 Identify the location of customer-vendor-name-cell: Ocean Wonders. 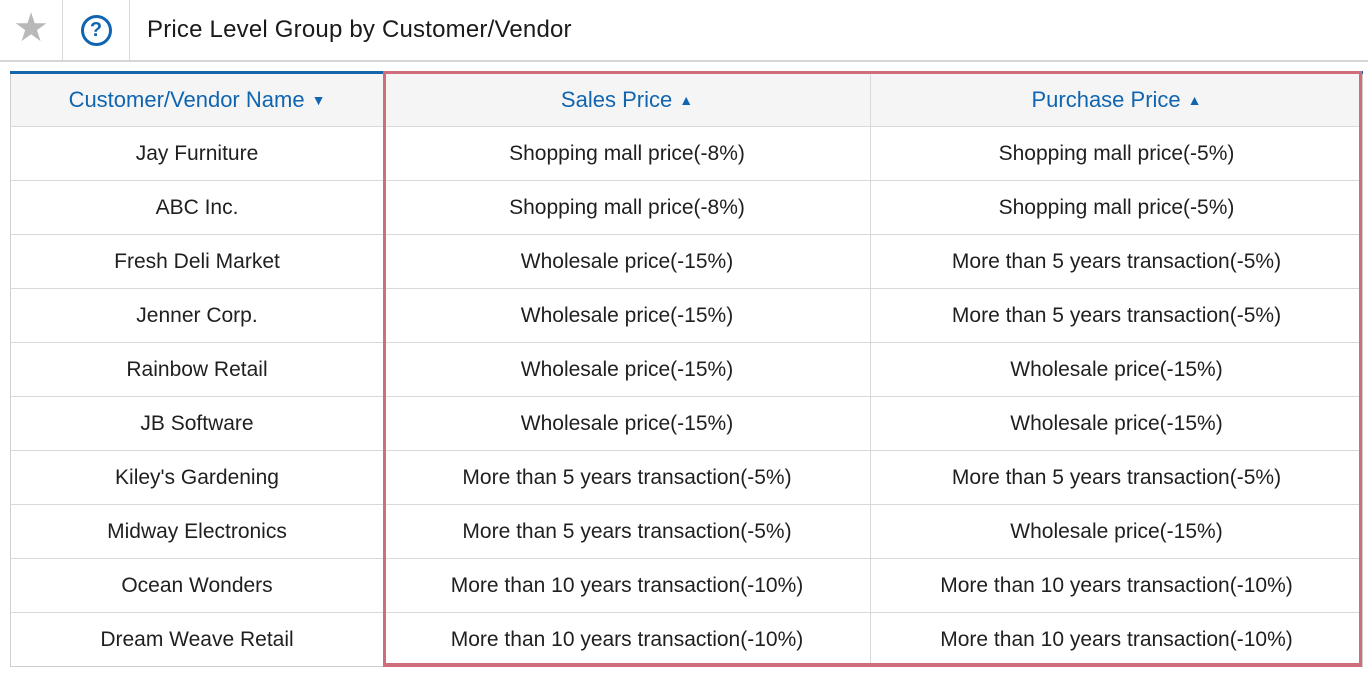
(197, 585).